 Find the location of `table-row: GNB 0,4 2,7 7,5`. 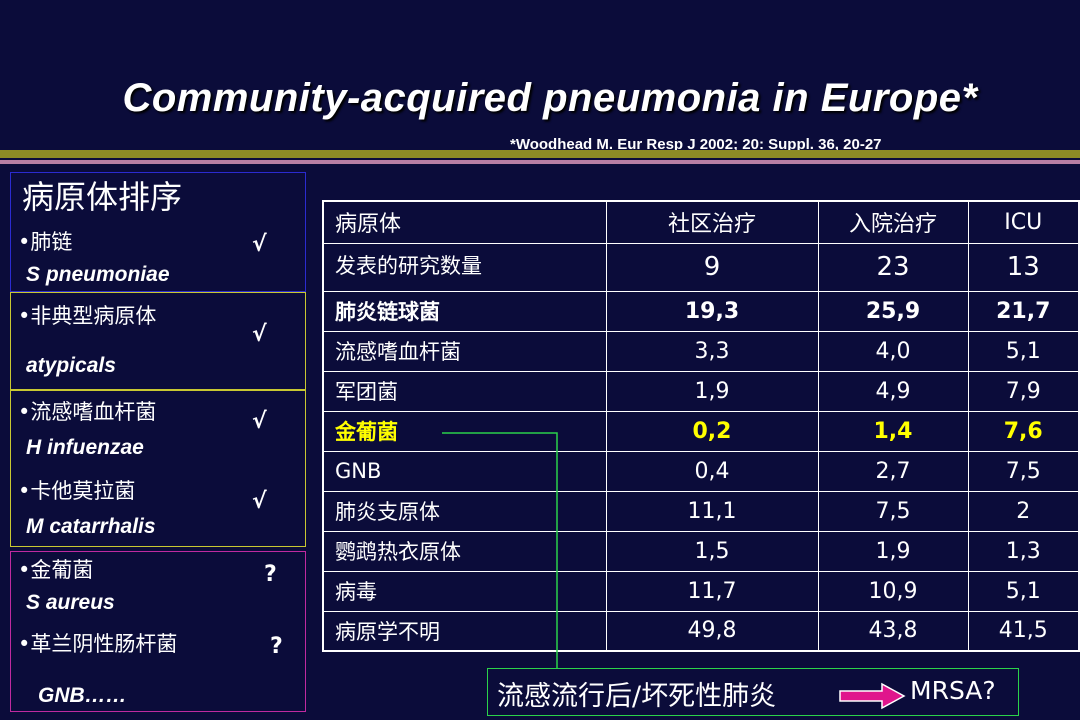

table-row: GNB 0,4 2,7 7,5 is located at coordinates (701, 471).